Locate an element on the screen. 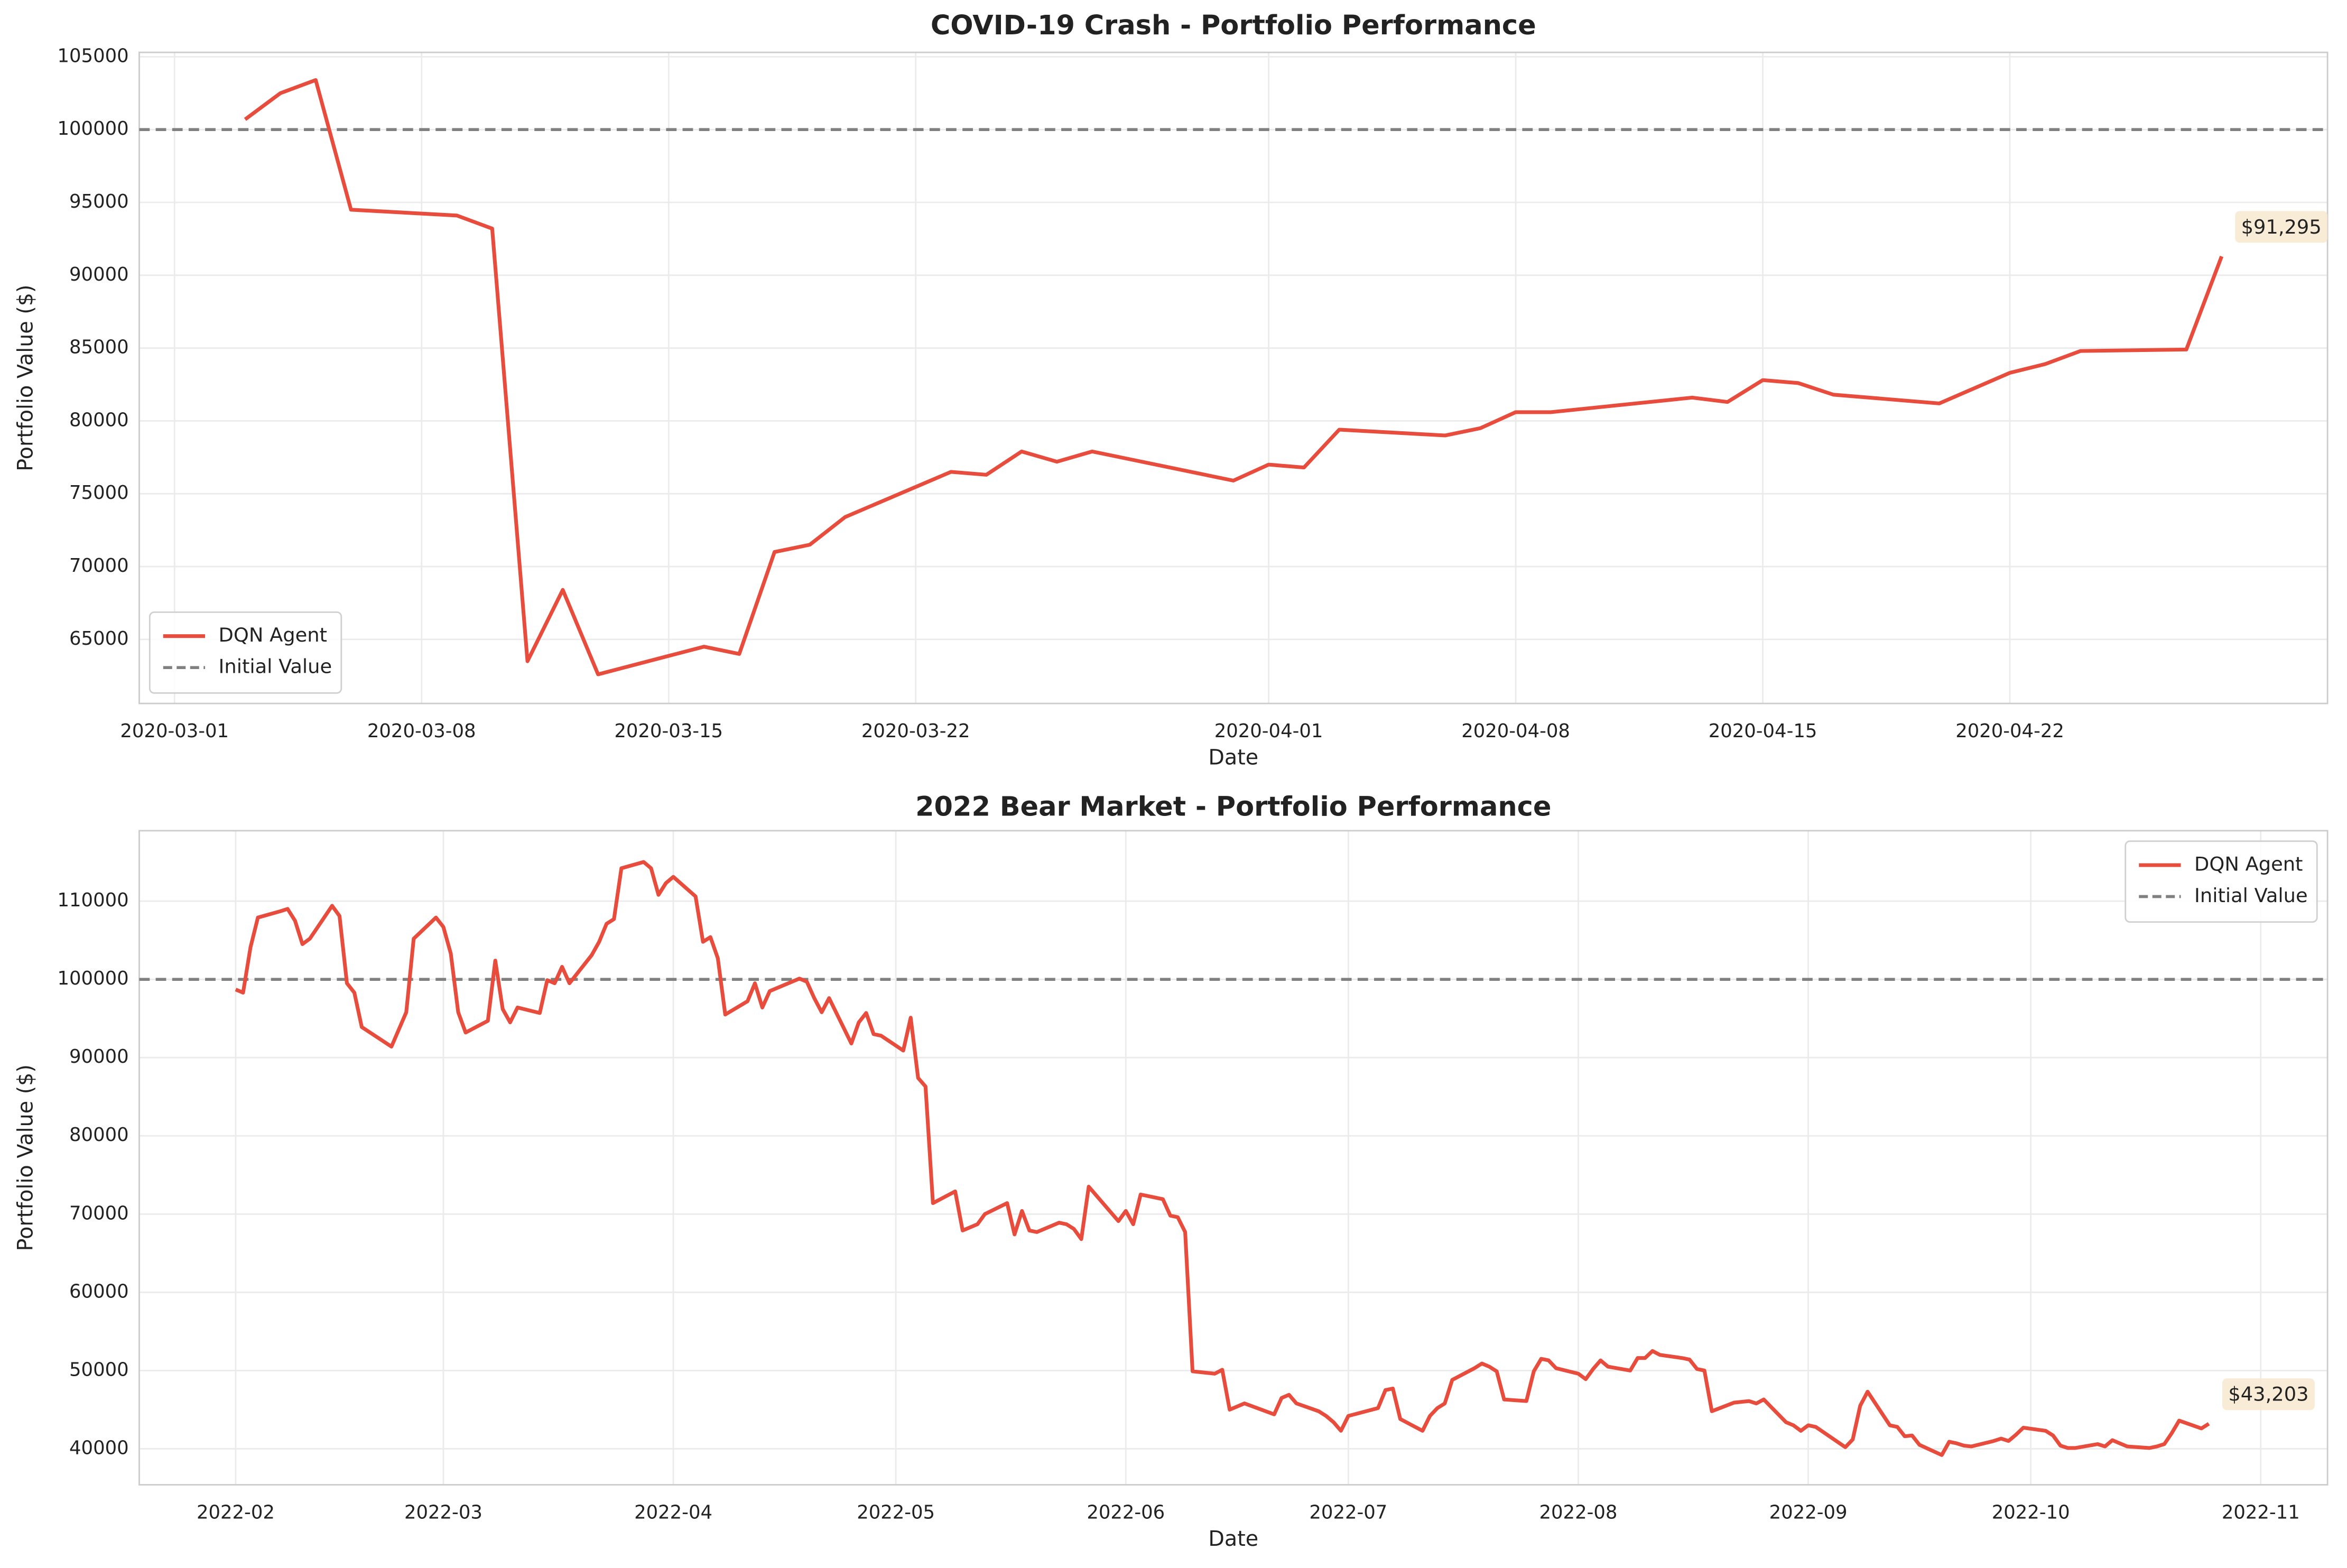 The width and height of the screenshot is (2347, 1568). x-tick-label: 2022-09 is located at coordinates (1809, 1512).